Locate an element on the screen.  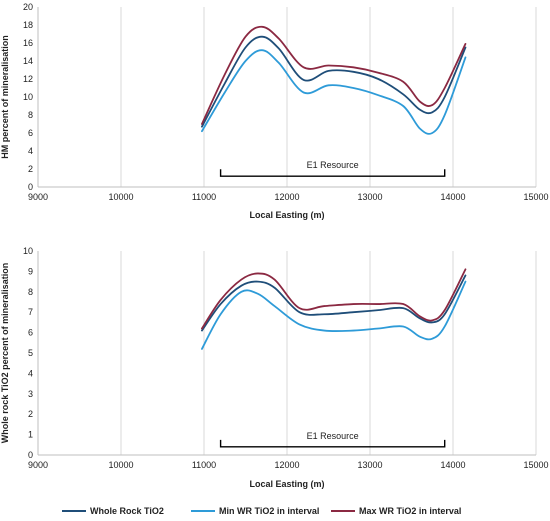
legend-label: Max WR TiO2 in interval is located at coordinates (410, 511).